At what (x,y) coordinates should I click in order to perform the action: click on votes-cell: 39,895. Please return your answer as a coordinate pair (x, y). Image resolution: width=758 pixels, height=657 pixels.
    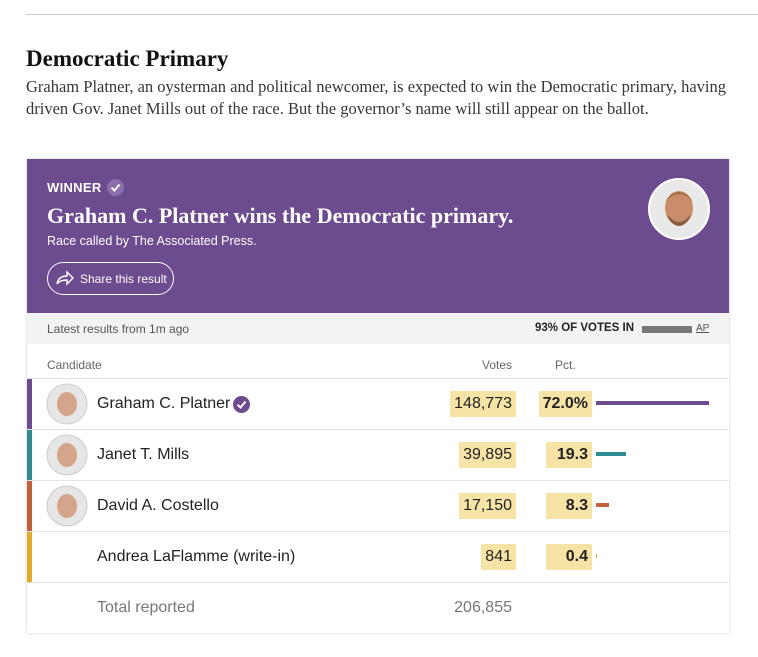
    Looking at the image, I should click on (487, 455).